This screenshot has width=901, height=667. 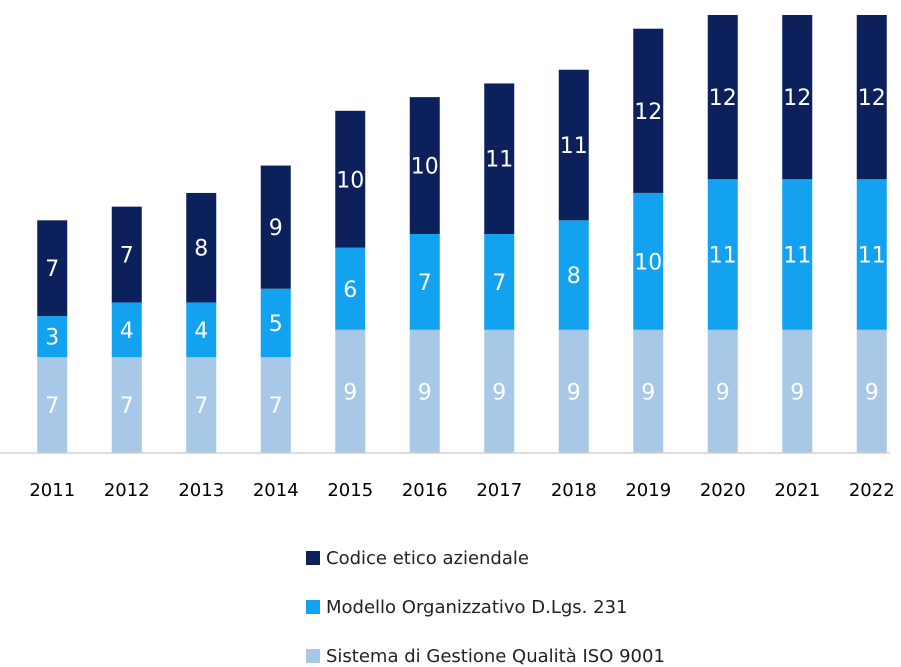 What do you see at coordinates (276, 490) in the screenshot?
I see `x-tick-label: 2014` at bounding box center [276, 490].